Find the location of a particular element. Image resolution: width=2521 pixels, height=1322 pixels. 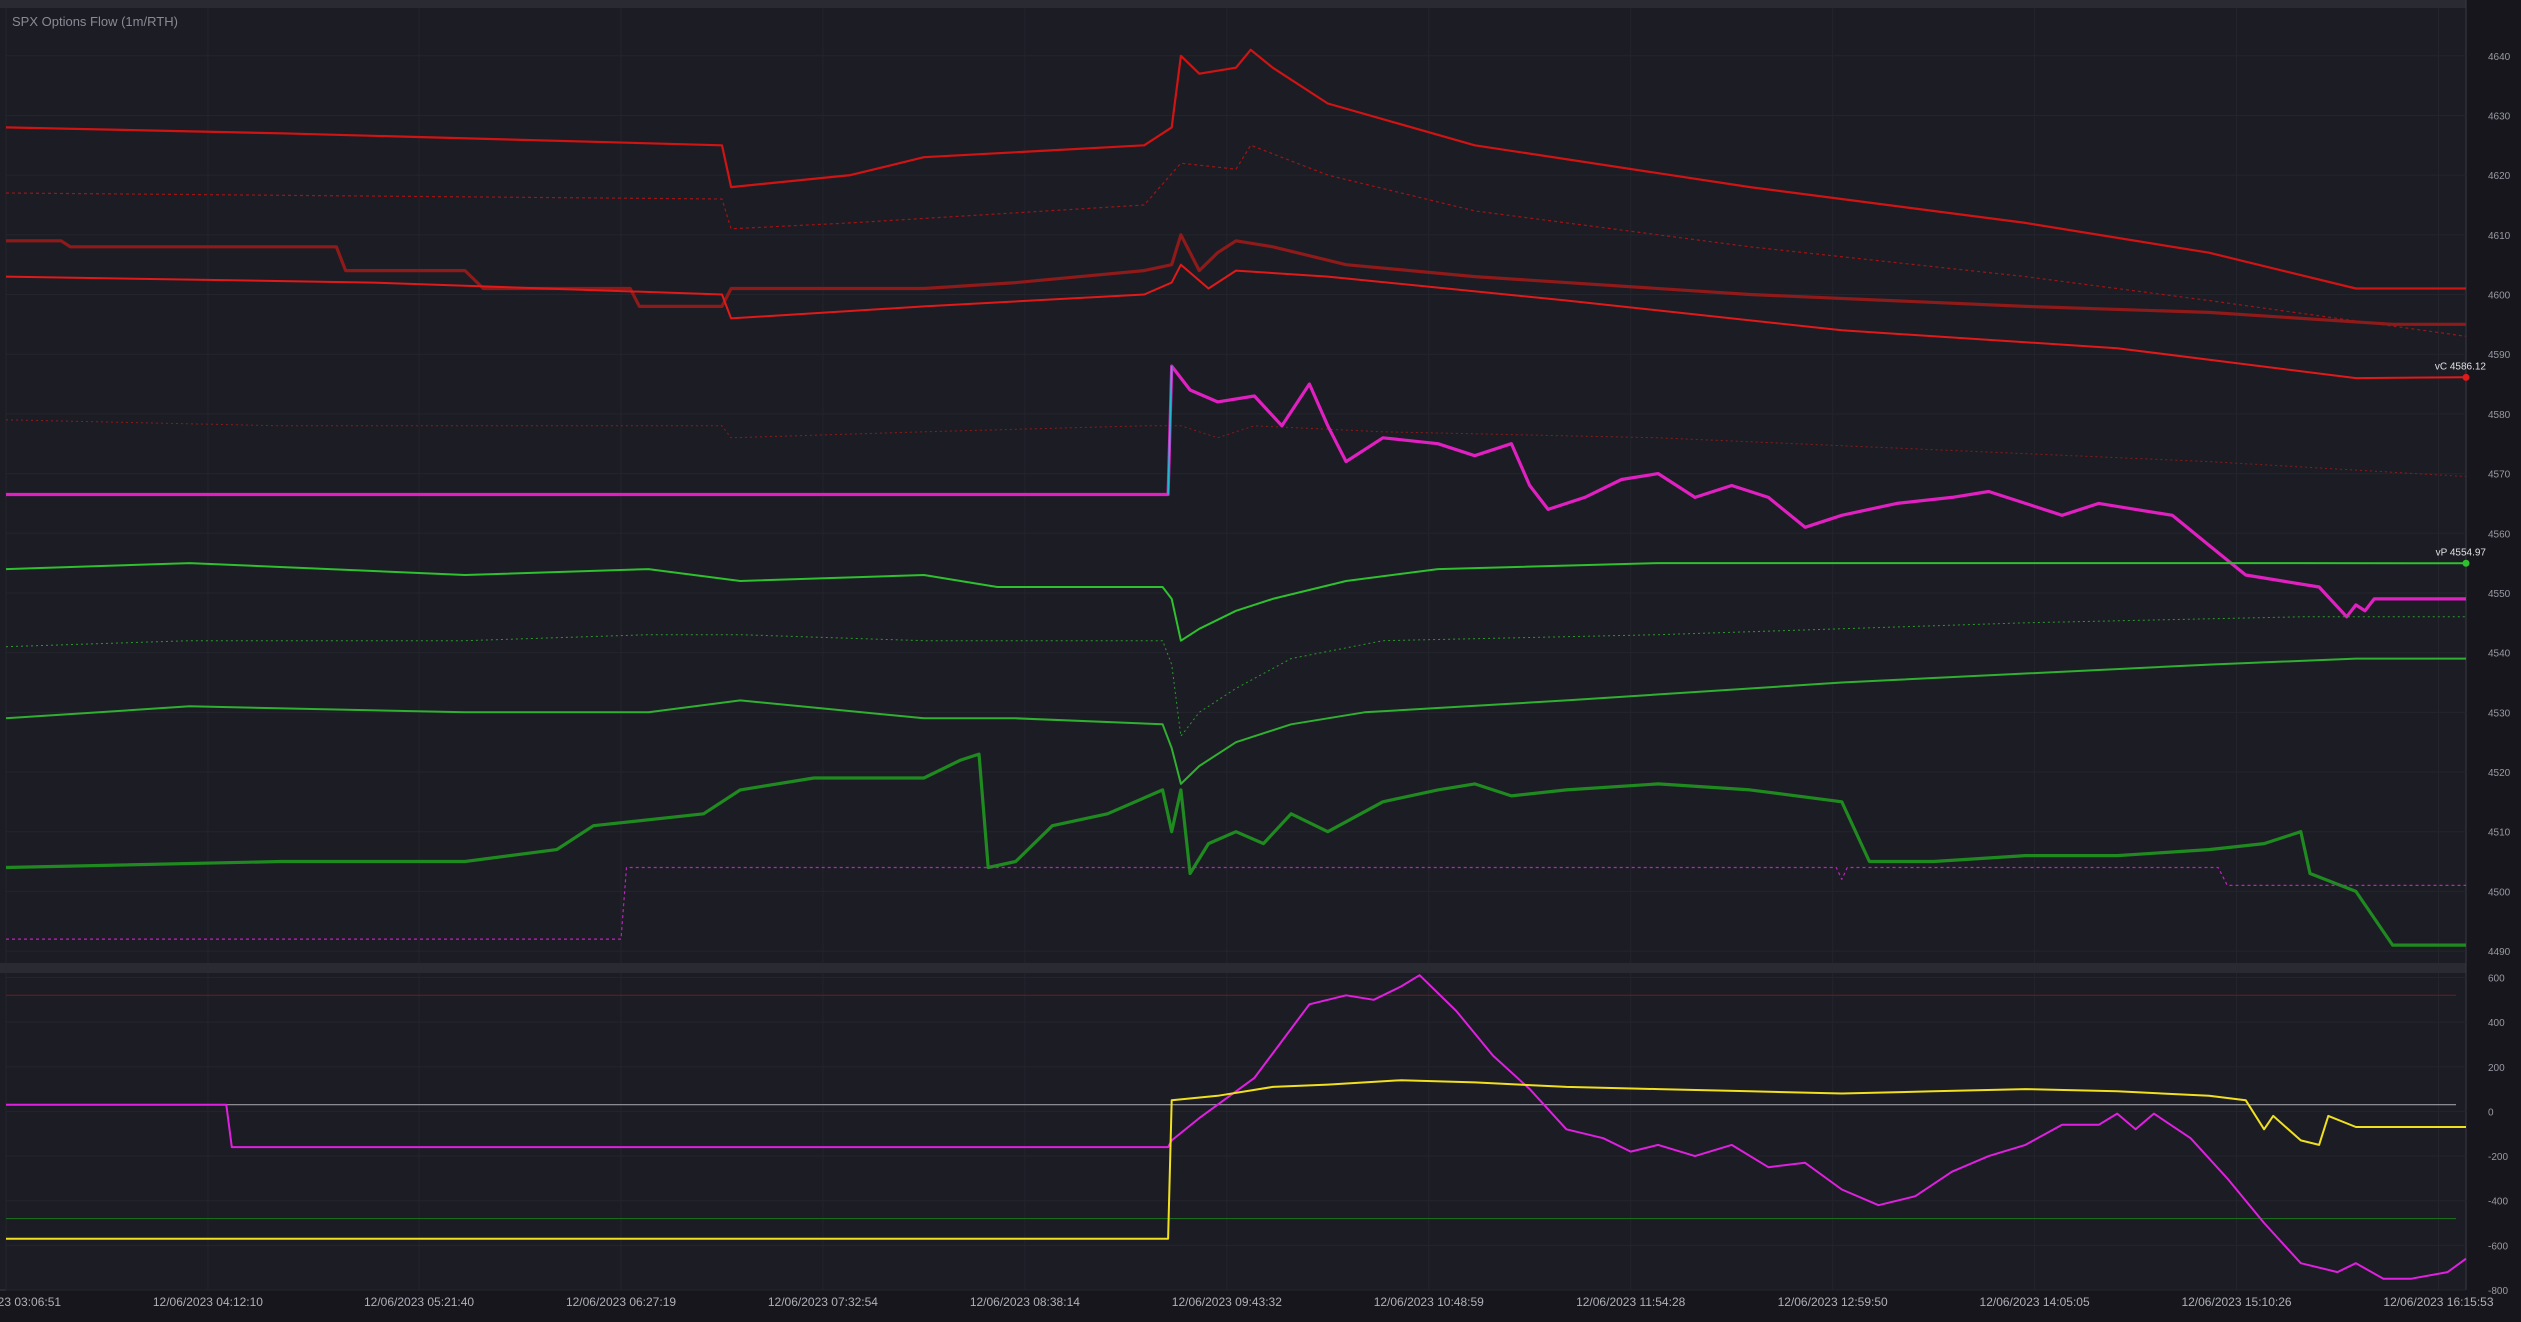

pane-0-annotation-label-0: vC 4586.12 is located at coordinates (2461, 366).